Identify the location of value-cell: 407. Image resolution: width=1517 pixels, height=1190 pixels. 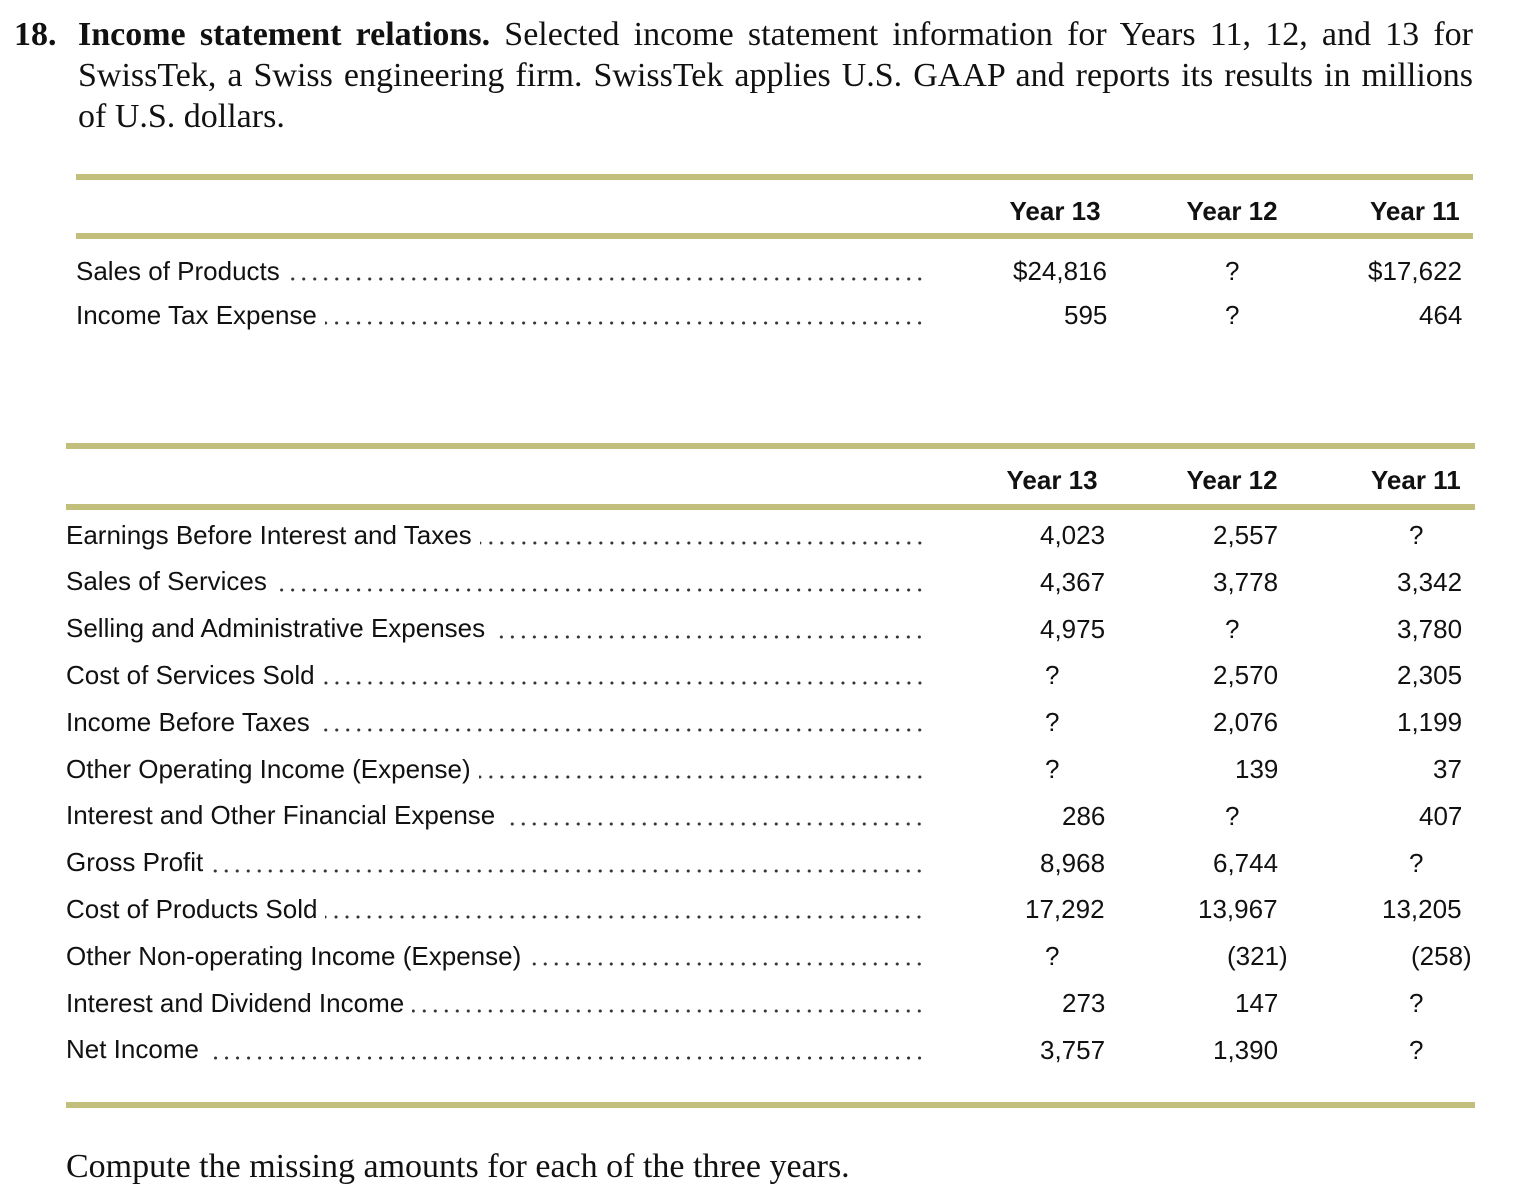
(1441, 815).